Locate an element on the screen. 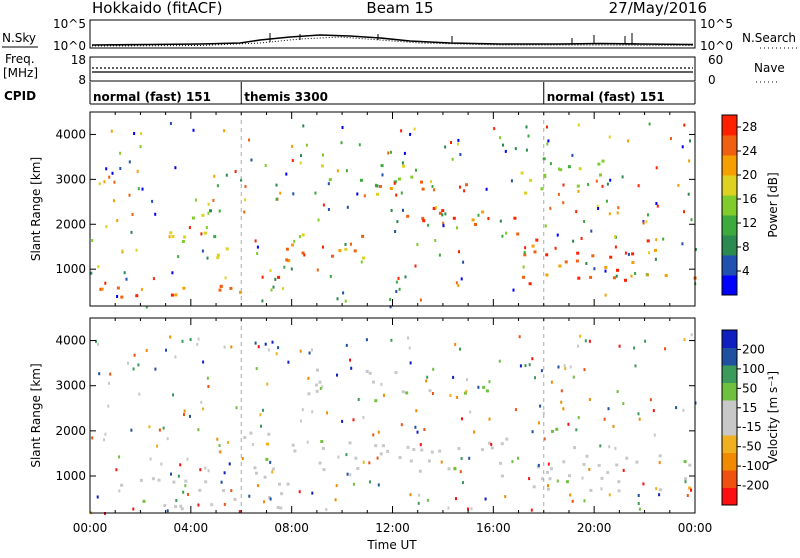 Image resolution: width=800 pixels, height=558 pixels. colorbar-swatch is located at coordinates (729, 145).